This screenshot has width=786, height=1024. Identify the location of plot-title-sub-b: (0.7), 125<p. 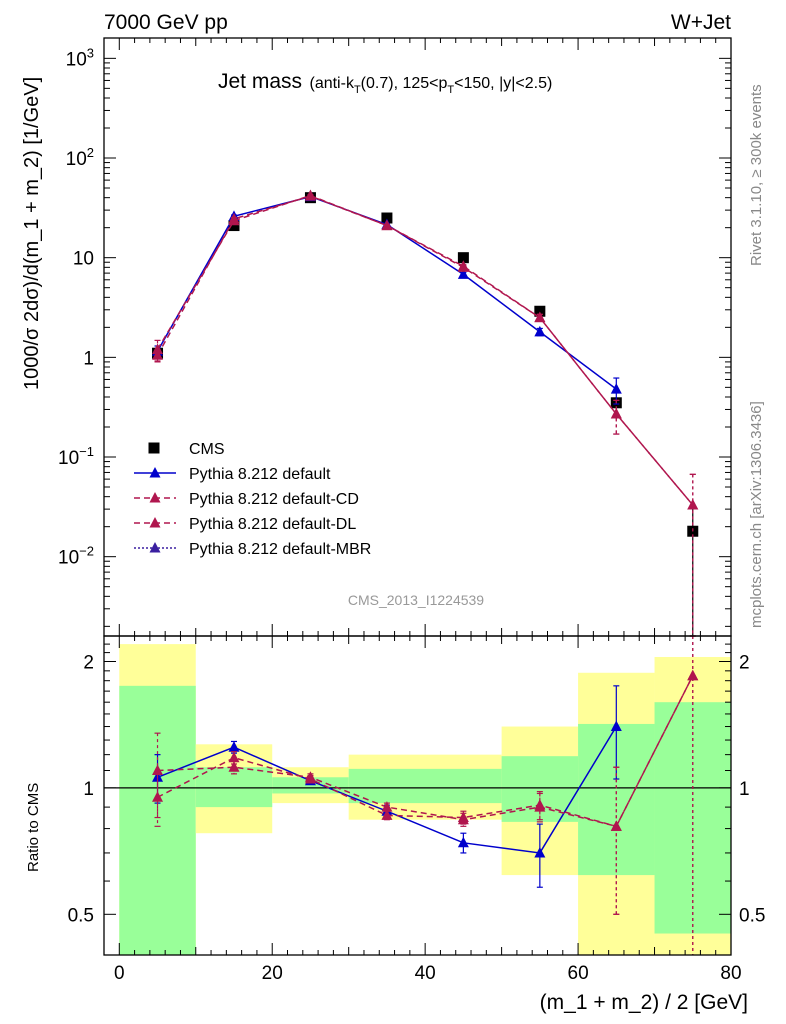
(404, 83).